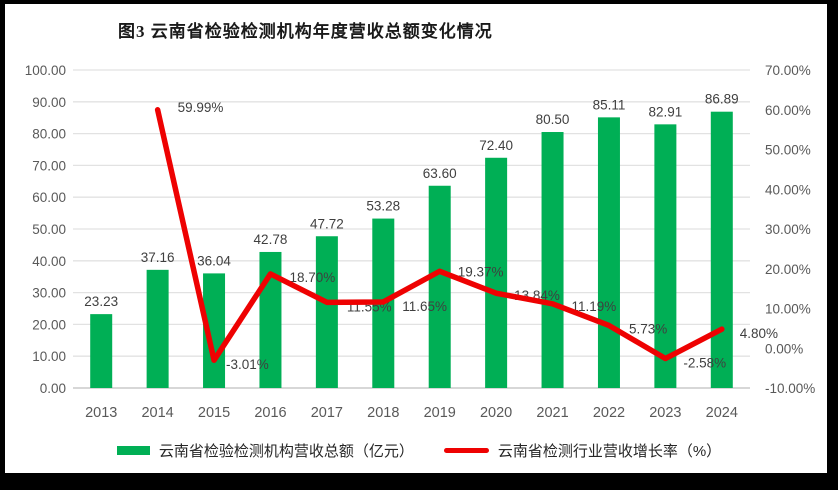  Describe the element at coordinates (247, 364) in the screenshot. I see `growth-rate-label: -3.01%` at that location.